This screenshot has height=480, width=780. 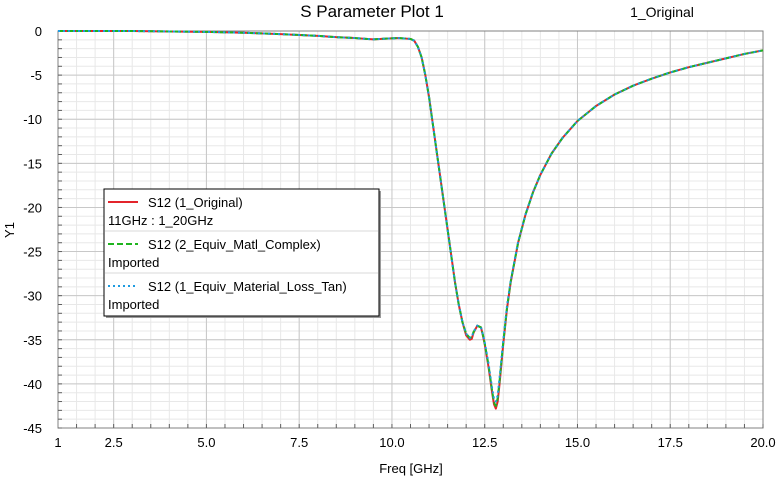 I want to click on legend-series-name: S12 (2_Equiv_Matl_Complex), so click(x=234, y=244).